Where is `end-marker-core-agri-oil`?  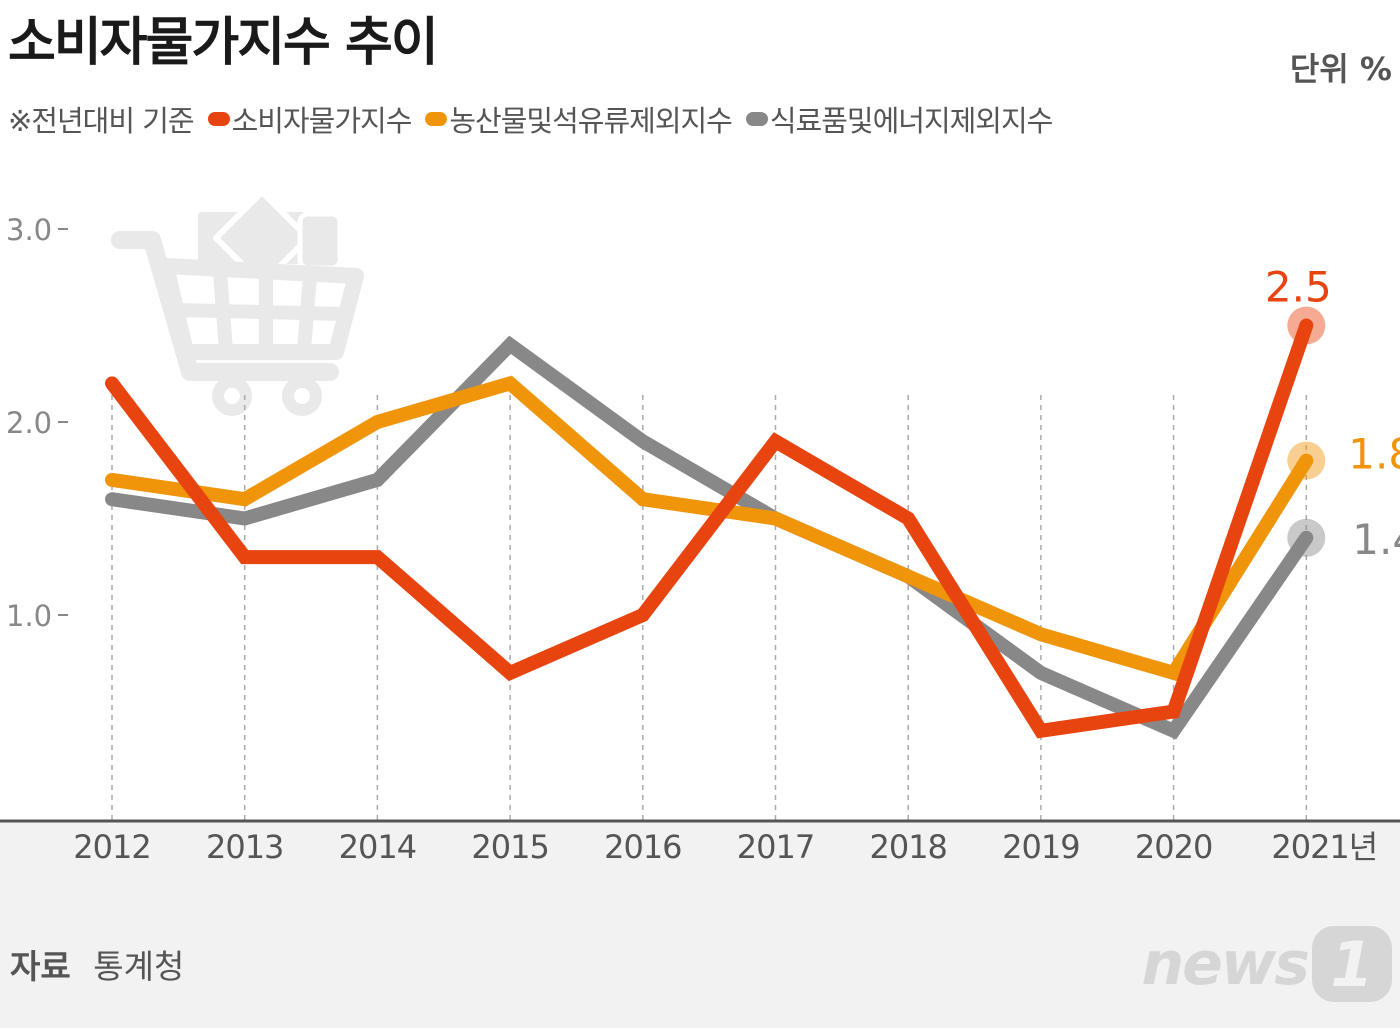 end-marker-core-agri-oil is located at coordinates (1306, 460).